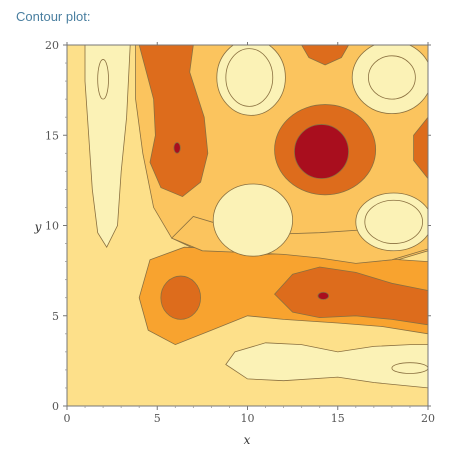  What do you see at coordinates (248, 418) in the screenshot?
I see `x-tick-label: 10` at bounding box center [248, 418].